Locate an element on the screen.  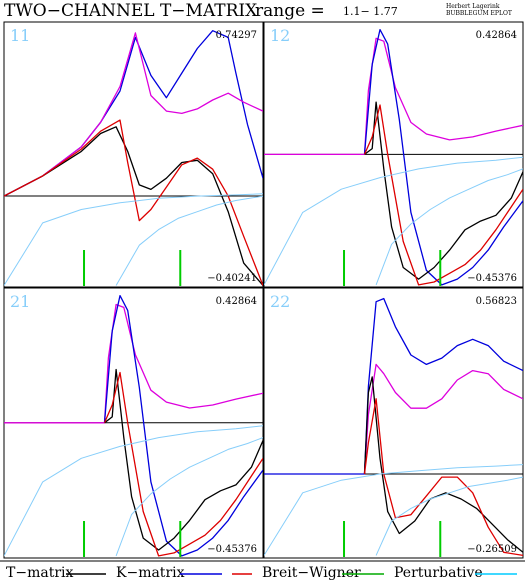
panel-label: 22 is located at coordinates (280, 301).